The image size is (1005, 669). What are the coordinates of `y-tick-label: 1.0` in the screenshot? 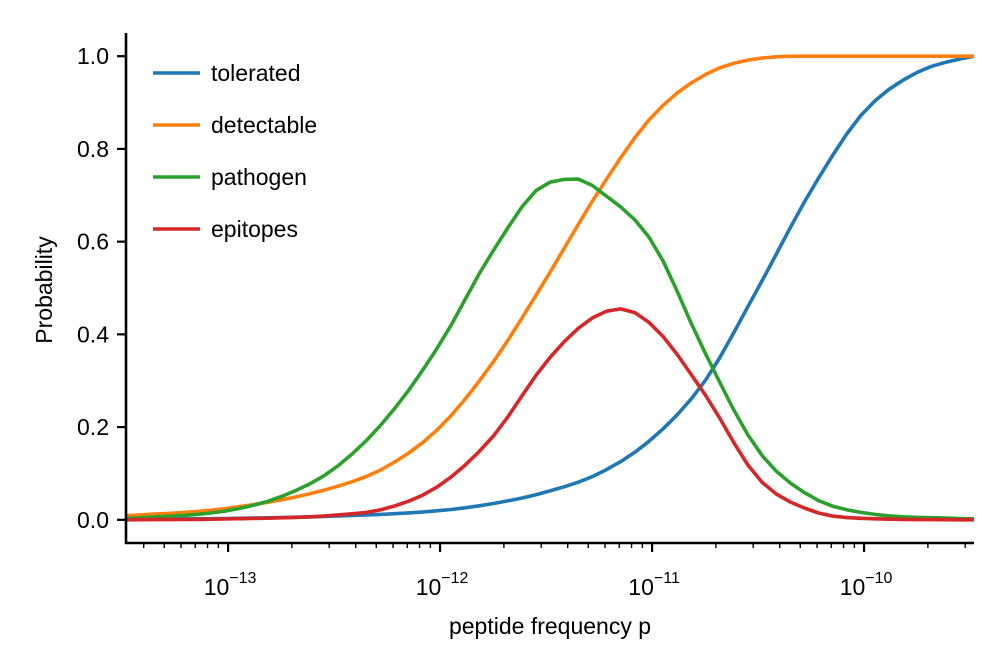 It's located at (93, 56).